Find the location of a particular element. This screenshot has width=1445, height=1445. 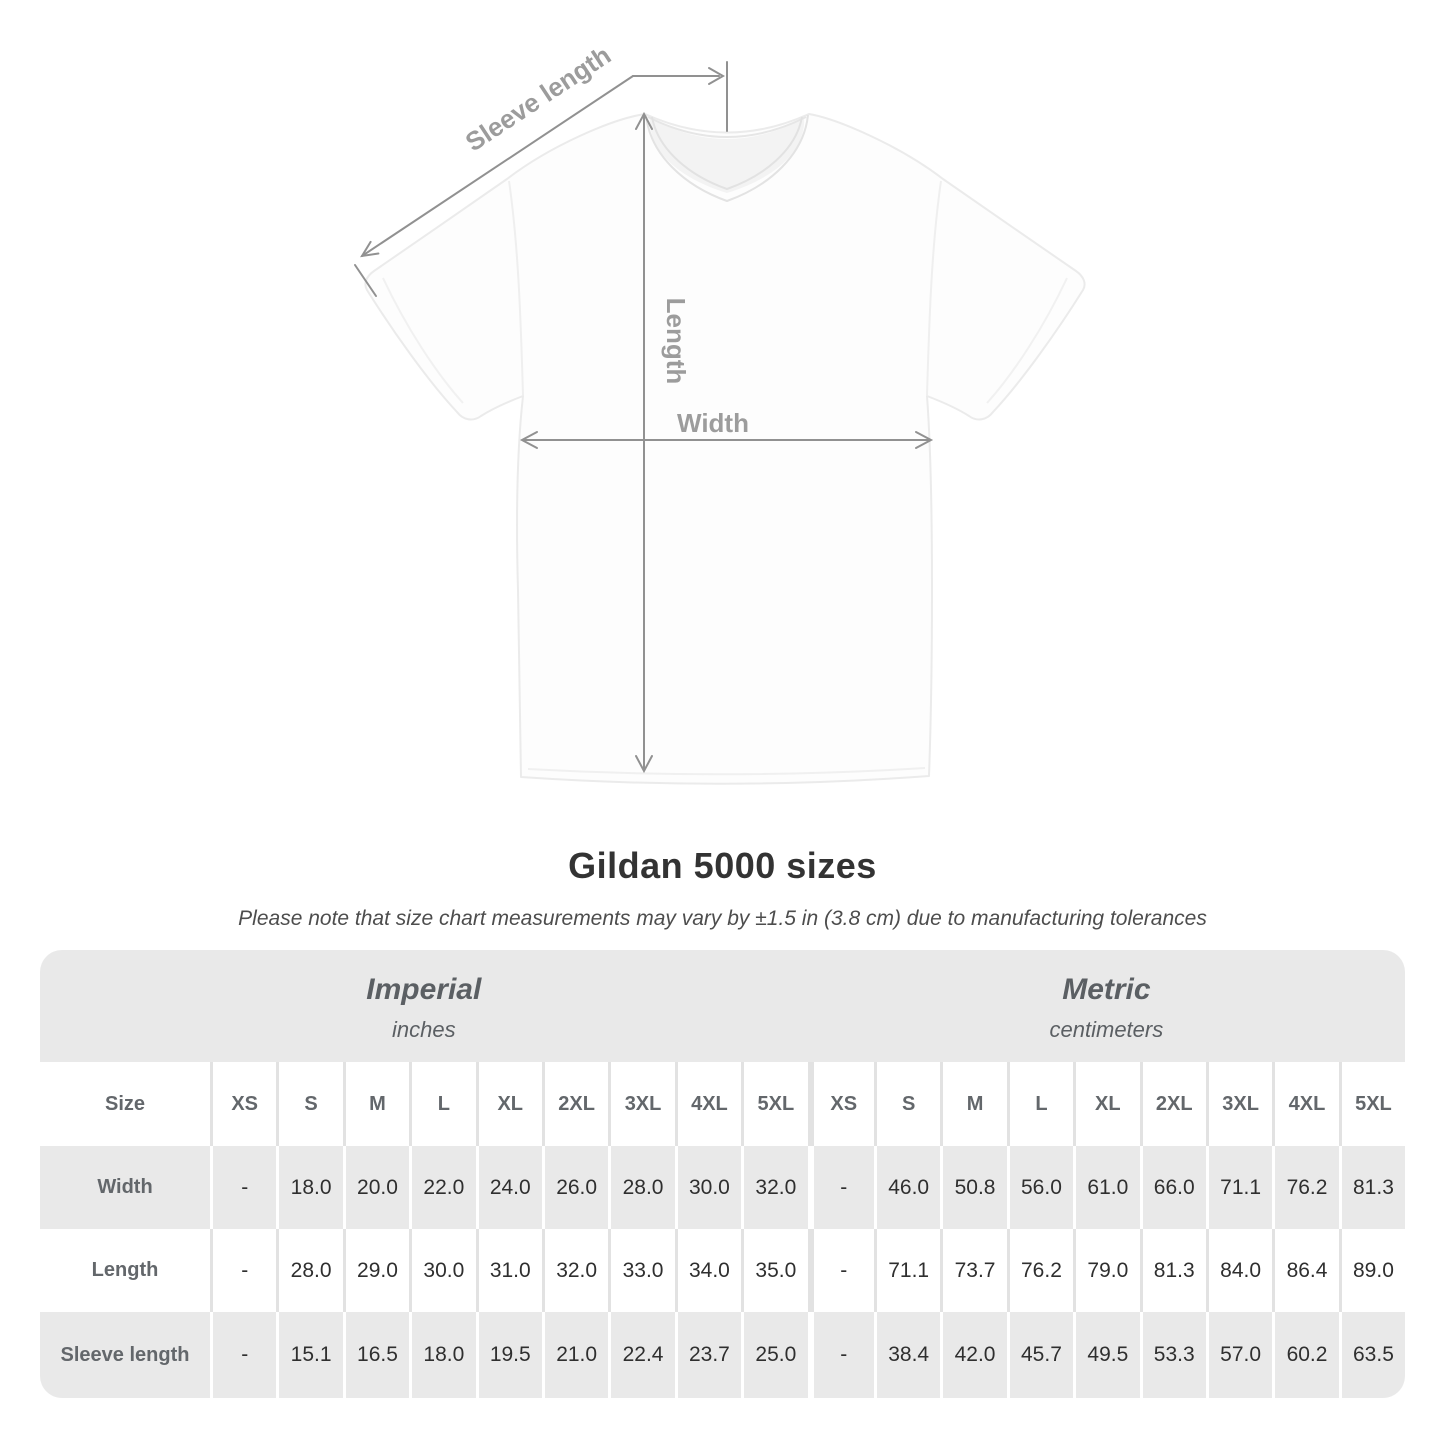

tshirt-collar-band-outer is located at coordinates (727, 158).